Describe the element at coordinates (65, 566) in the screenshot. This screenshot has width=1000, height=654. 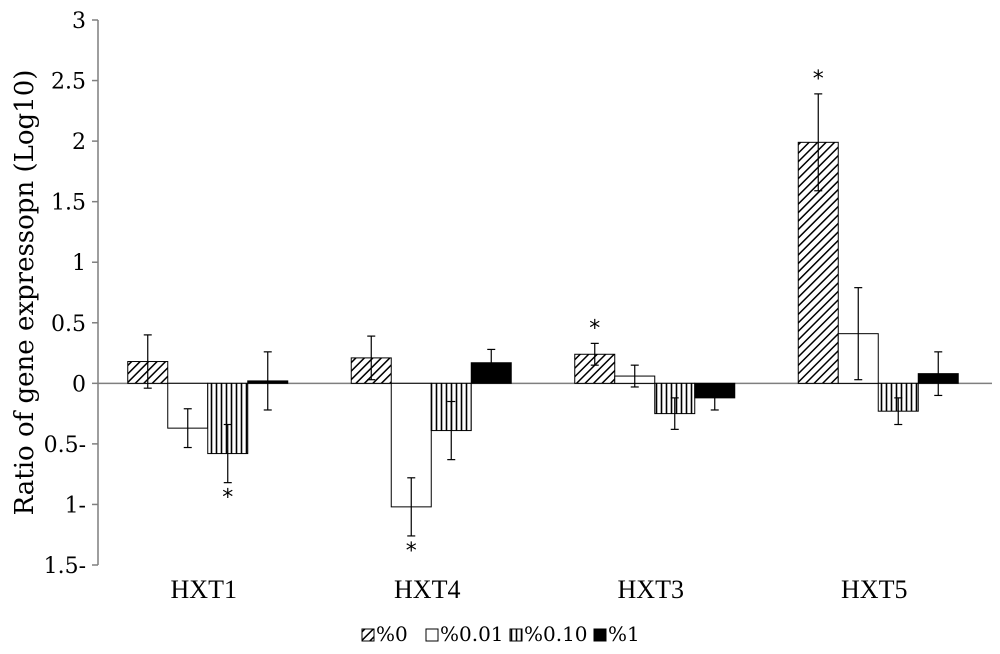
I see `y-tick-label: 1.5-` at that location.